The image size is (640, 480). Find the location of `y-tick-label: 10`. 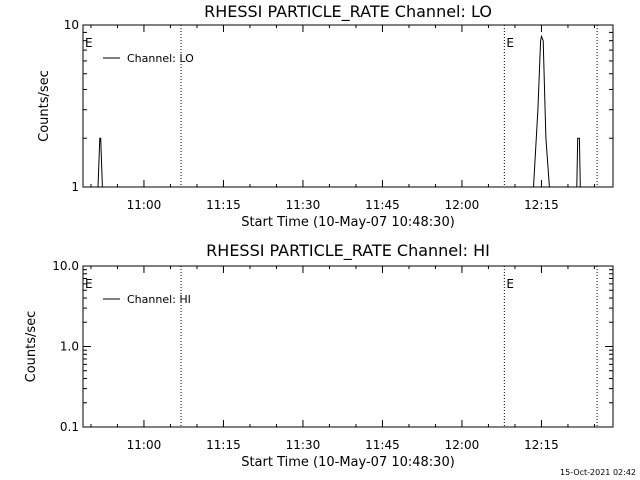

y-tick-label: 10 is located at coordinates (71, 25).